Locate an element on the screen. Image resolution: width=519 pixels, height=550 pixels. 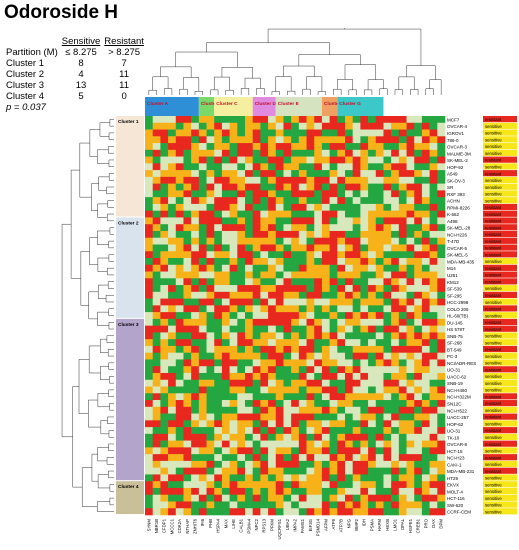
cell-line-label: HCC-2998 is located at coordinates (458, 302).